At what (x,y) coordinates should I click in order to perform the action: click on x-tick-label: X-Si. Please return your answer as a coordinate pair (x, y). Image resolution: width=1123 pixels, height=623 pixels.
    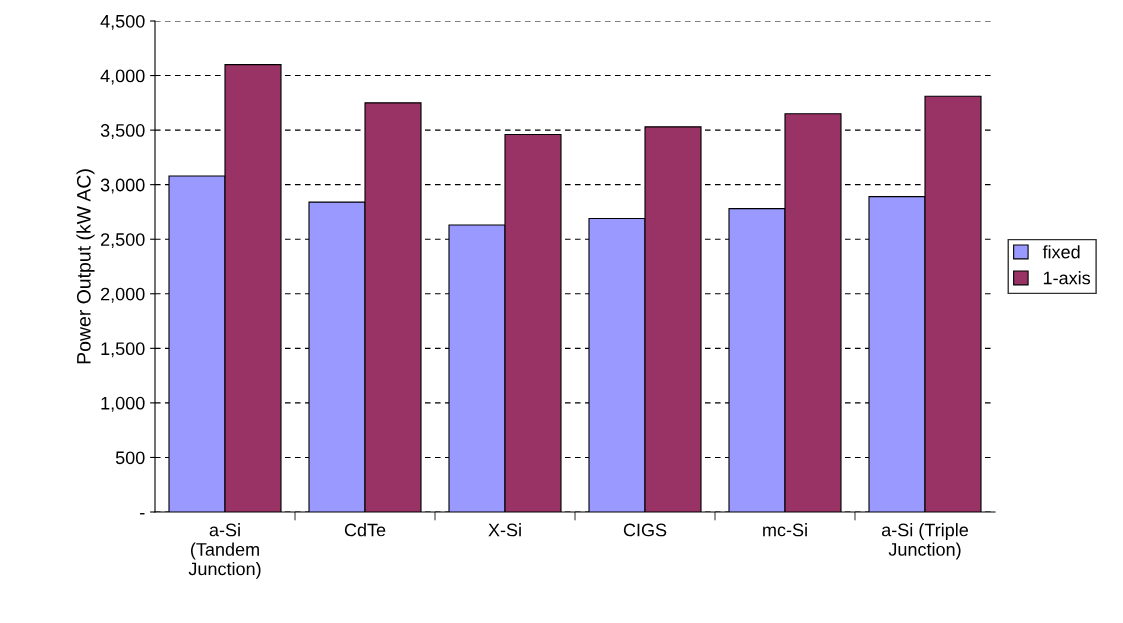
    Looking at the image, I should click on (504, 530).